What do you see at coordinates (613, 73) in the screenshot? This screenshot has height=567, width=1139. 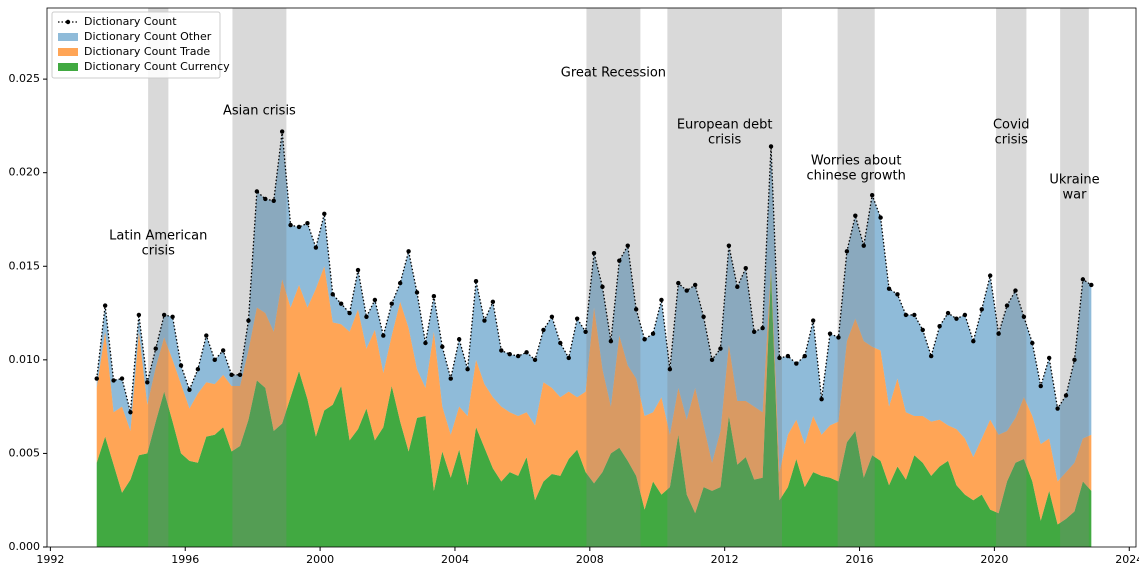 I see `annotation: Great Recession` at bounding box center [613, 73].